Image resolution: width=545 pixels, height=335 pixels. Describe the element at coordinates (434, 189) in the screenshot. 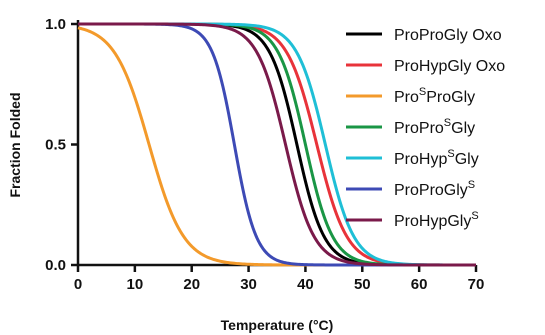

I see `legend-label: ProProGlyS` at that location.